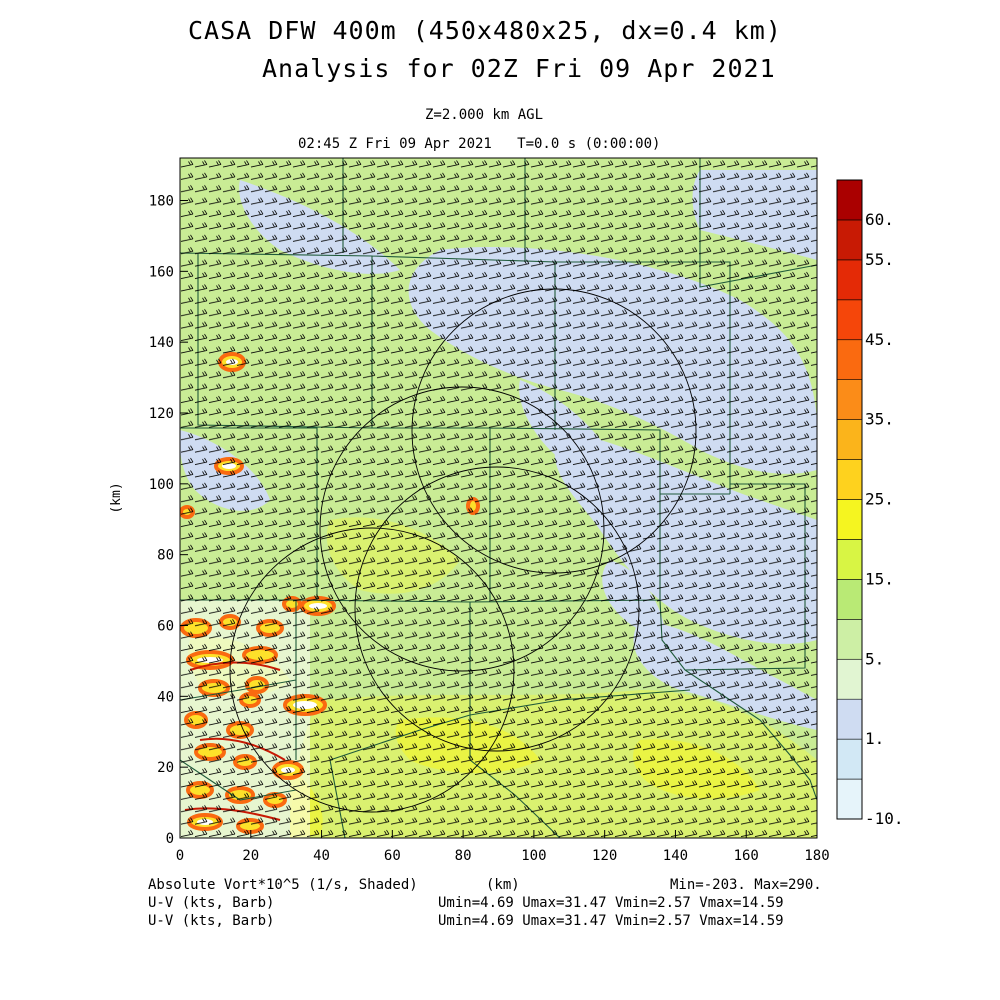 This screenshot has height=1000, width=1000. What do you see at coordinates (161, 272) in the screenshot?
I see `y-tick-label: 160` at bounding box center [161, 272].